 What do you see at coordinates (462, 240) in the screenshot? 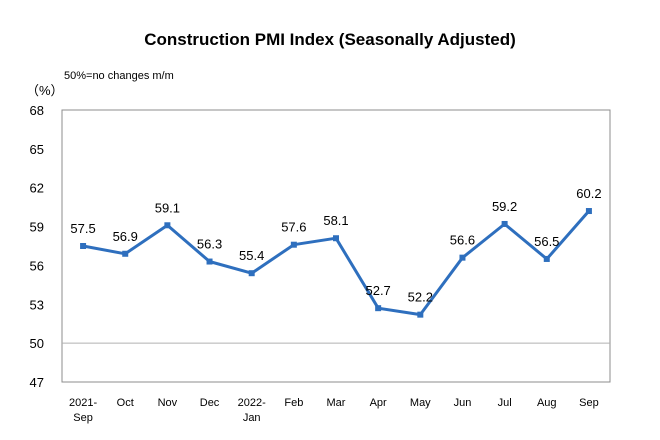
I see `data-label: 56.6` at bounding box center [462, 240].